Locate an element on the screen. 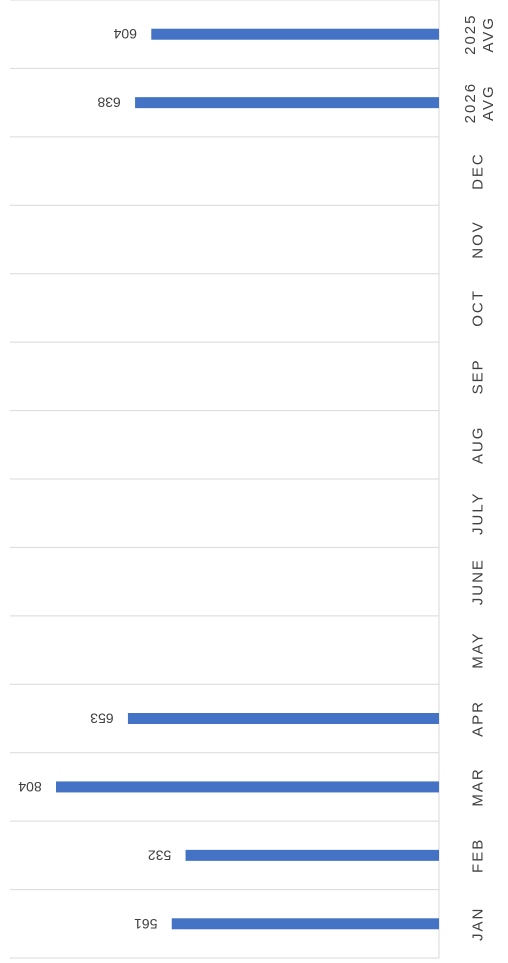 The height and width of the screenshot is (963, 508). data-label: 638 is located at coordinates (109, 103).